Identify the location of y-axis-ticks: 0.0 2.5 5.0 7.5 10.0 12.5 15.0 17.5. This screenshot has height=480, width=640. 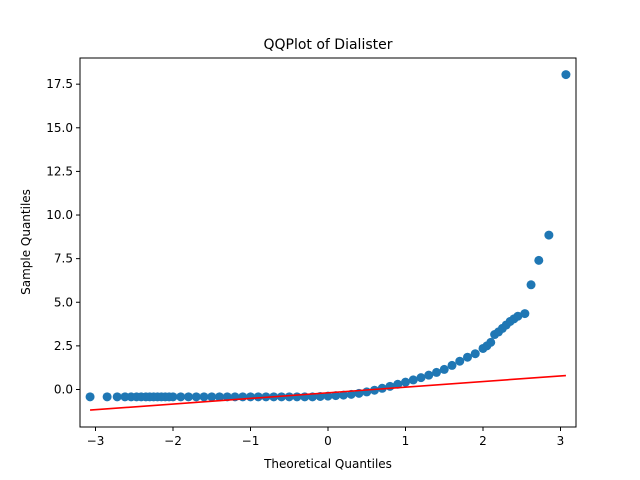
(63, 236).